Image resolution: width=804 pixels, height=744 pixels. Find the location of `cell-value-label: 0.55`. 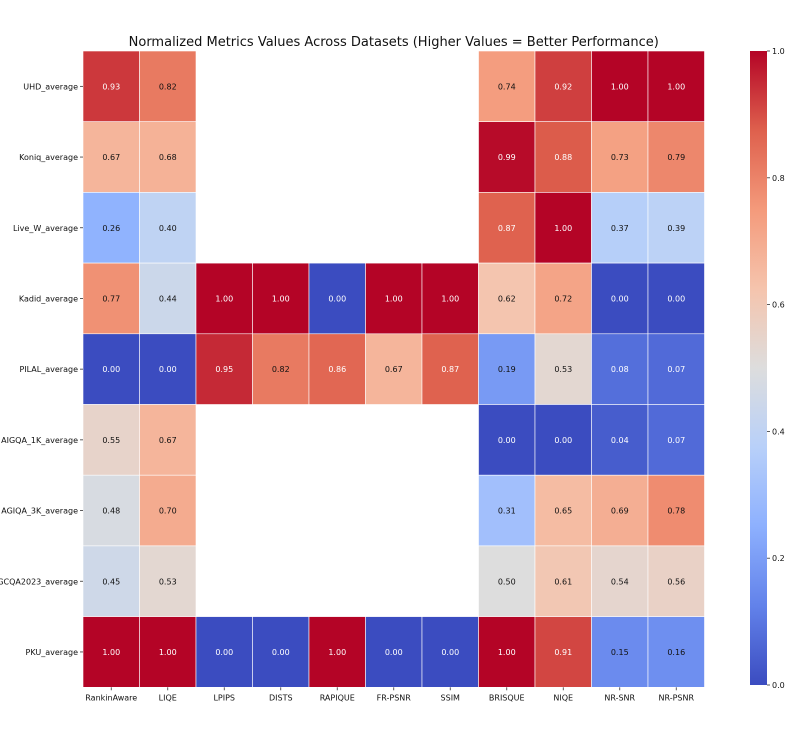

cell-value-label: 0.55 is located at coordinates (111, 440).